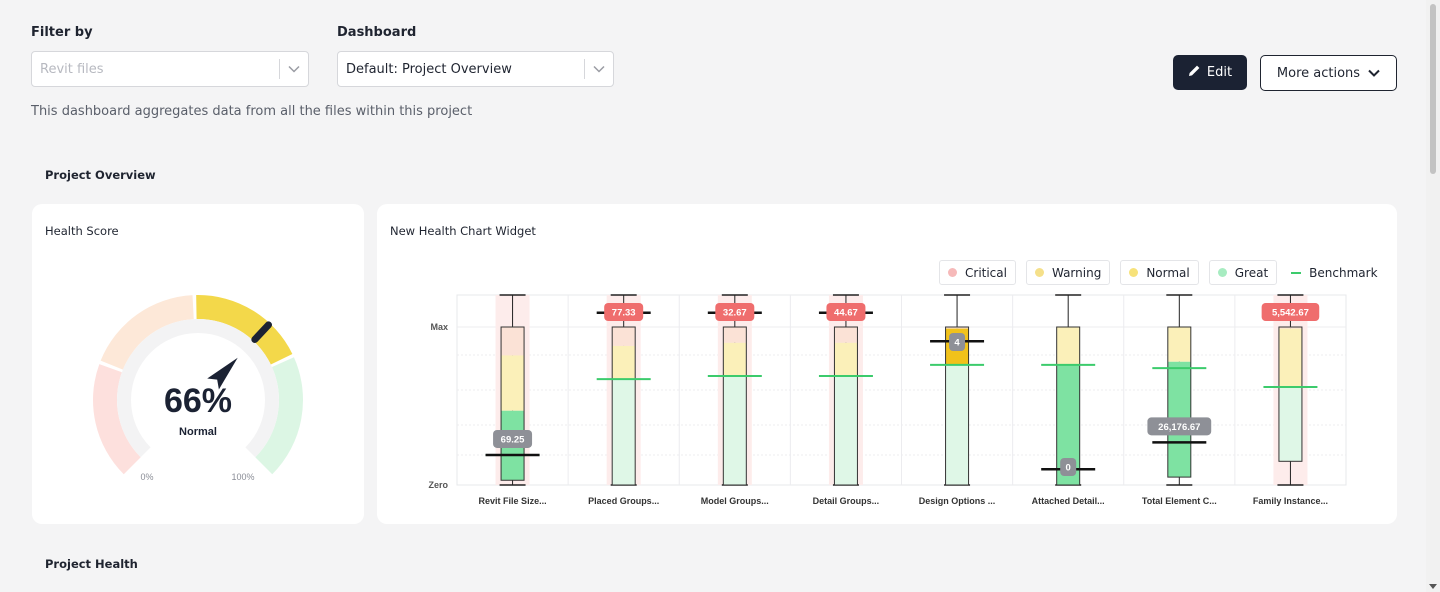 This screenshot has width=1440, height=592. Describe the element at coordinates (1433, 586) in the screenshot. I see `scroll-down-arrow-icon` at that location.